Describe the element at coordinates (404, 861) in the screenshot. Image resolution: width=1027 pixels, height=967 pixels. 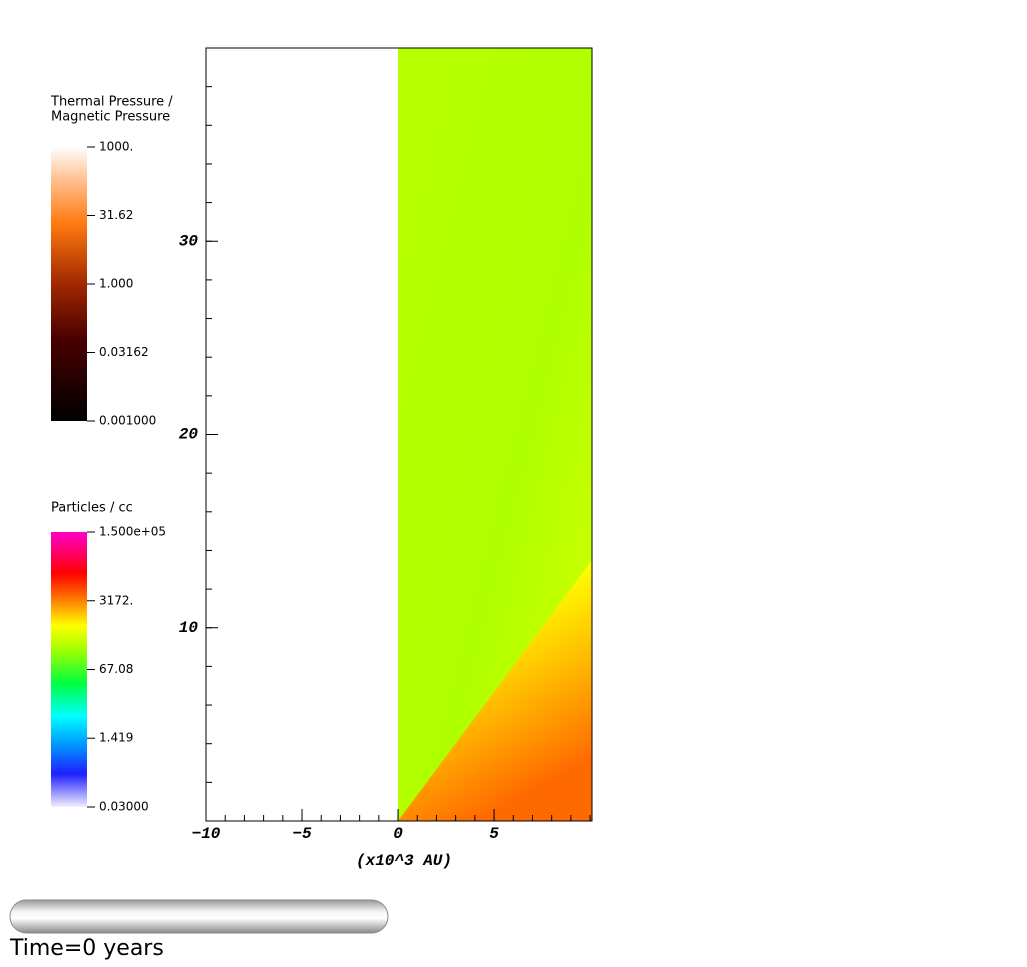
I see `x-axis-label: (x10^3 AU)` at that location.